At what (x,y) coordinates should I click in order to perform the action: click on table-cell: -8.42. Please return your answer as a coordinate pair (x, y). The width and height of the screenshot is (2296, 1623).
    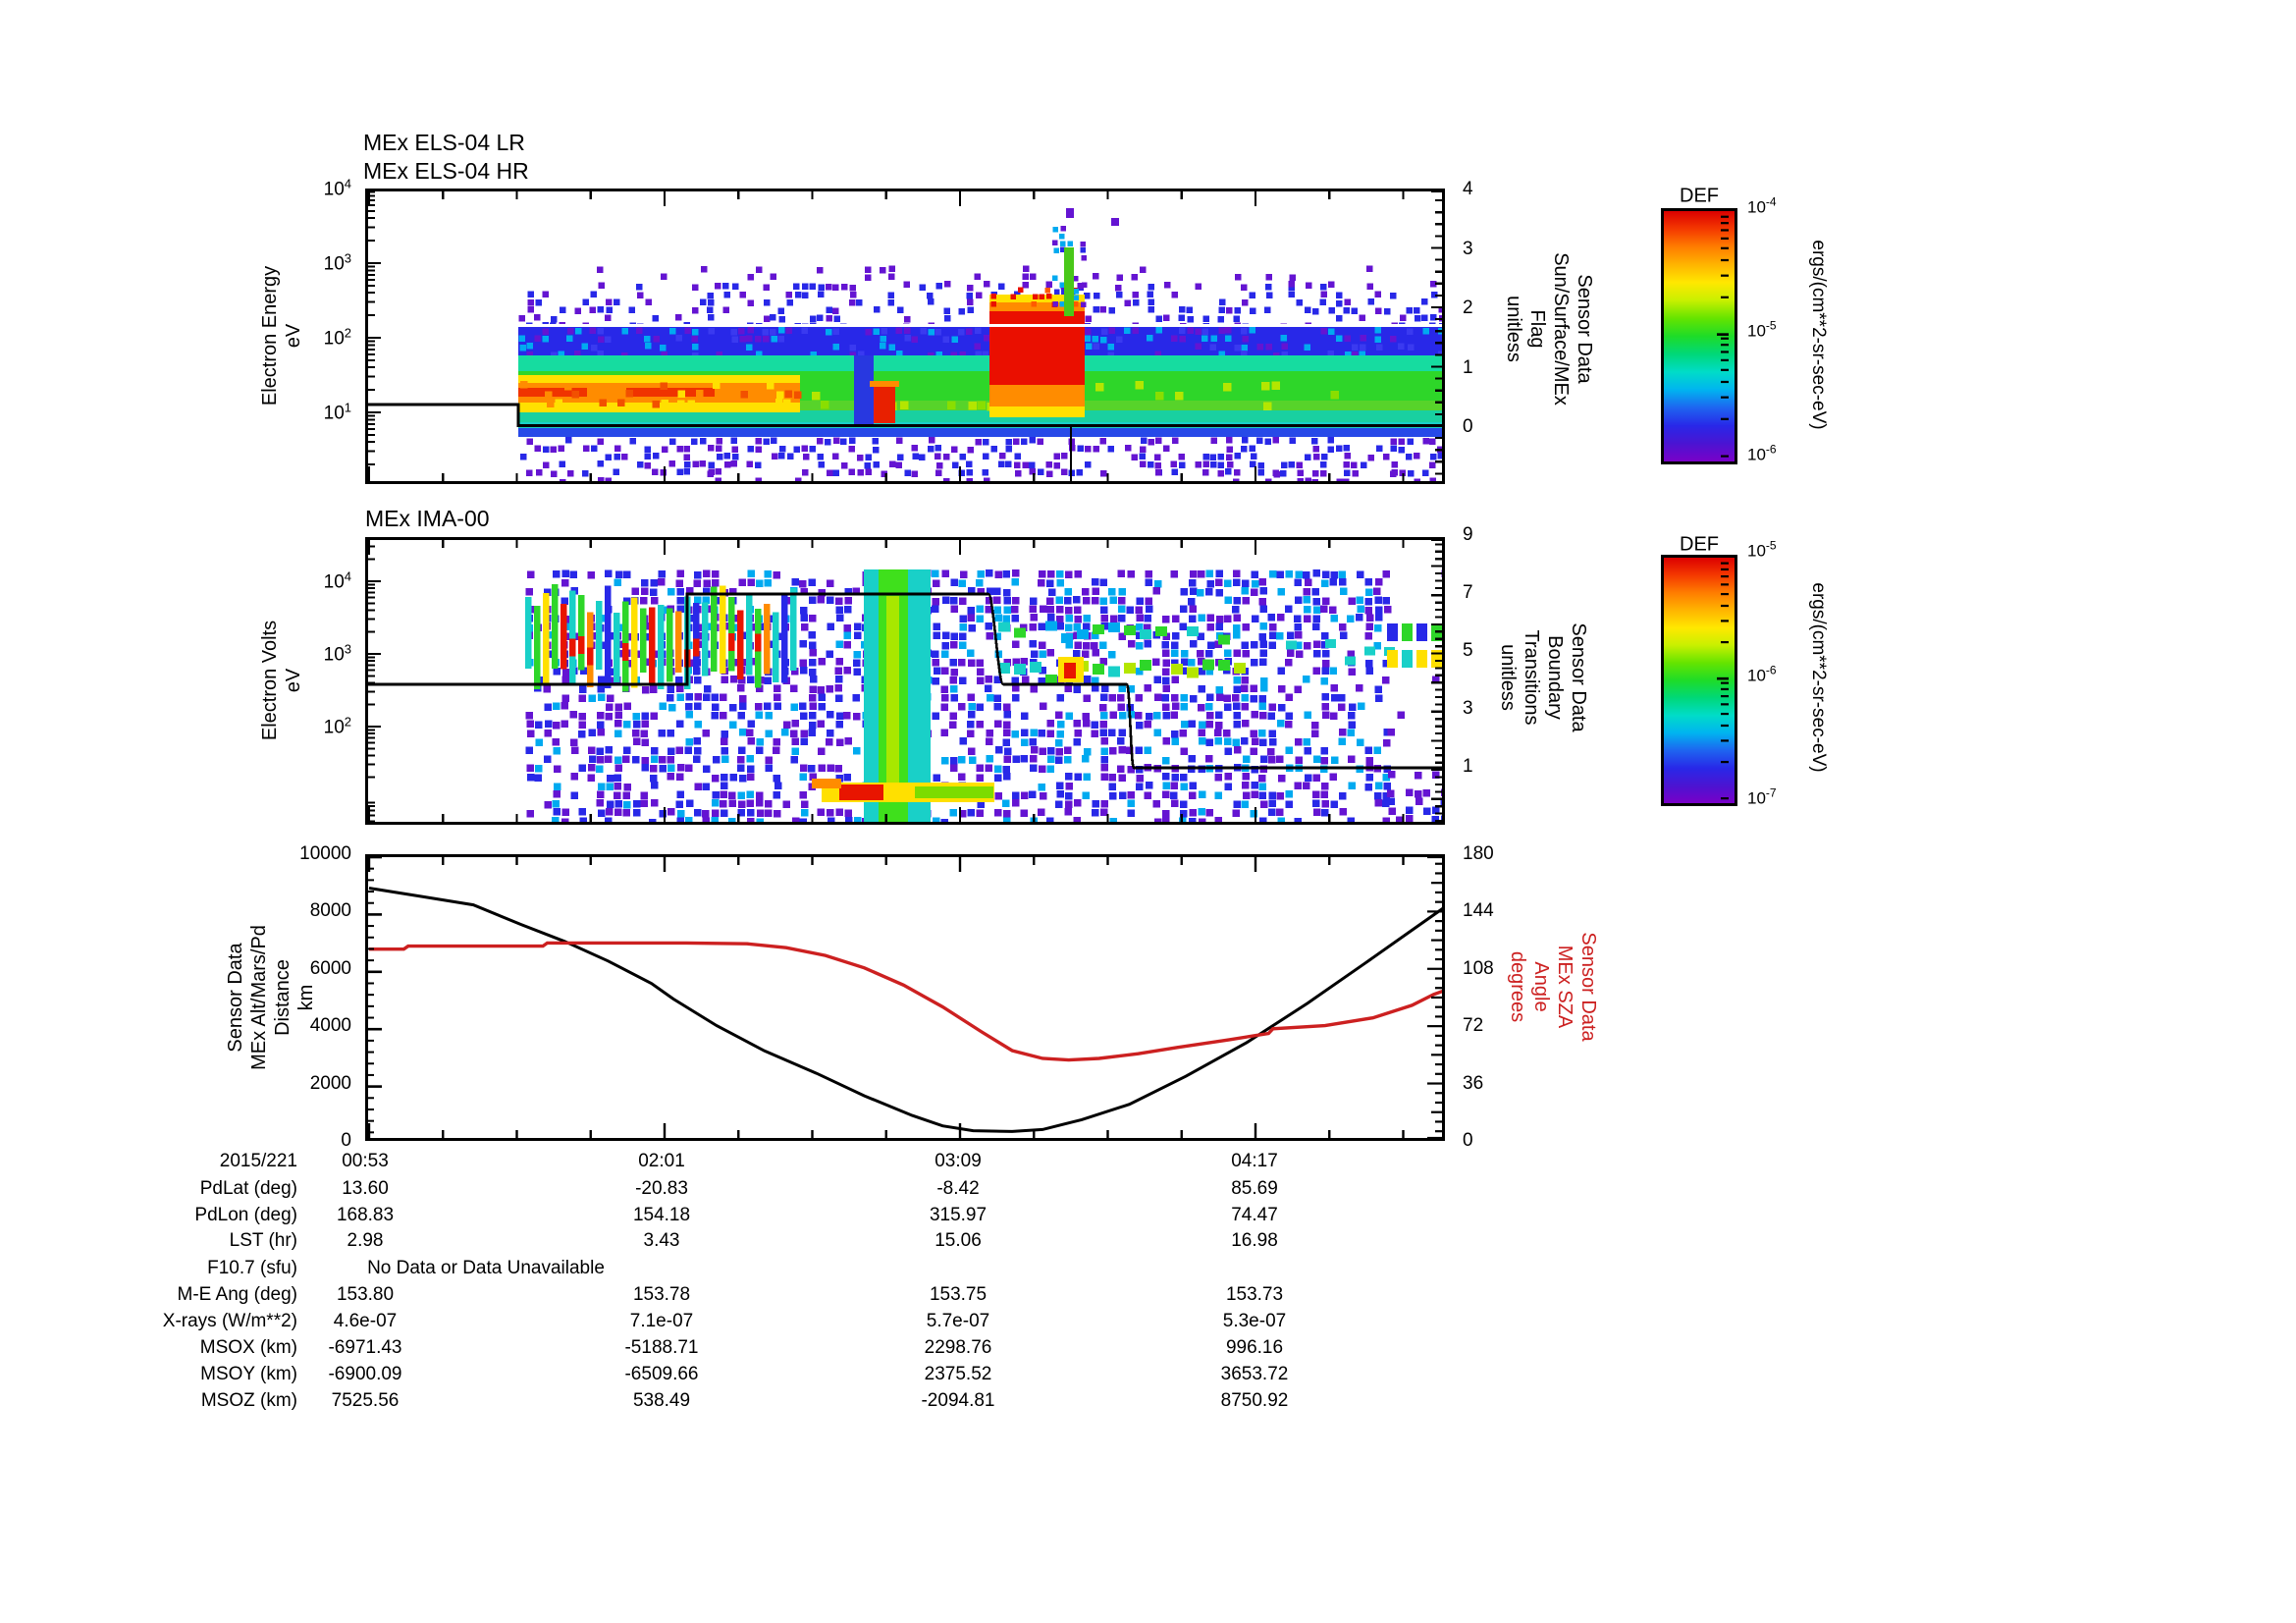
    Looking at the image, I should click on (958, 1188).